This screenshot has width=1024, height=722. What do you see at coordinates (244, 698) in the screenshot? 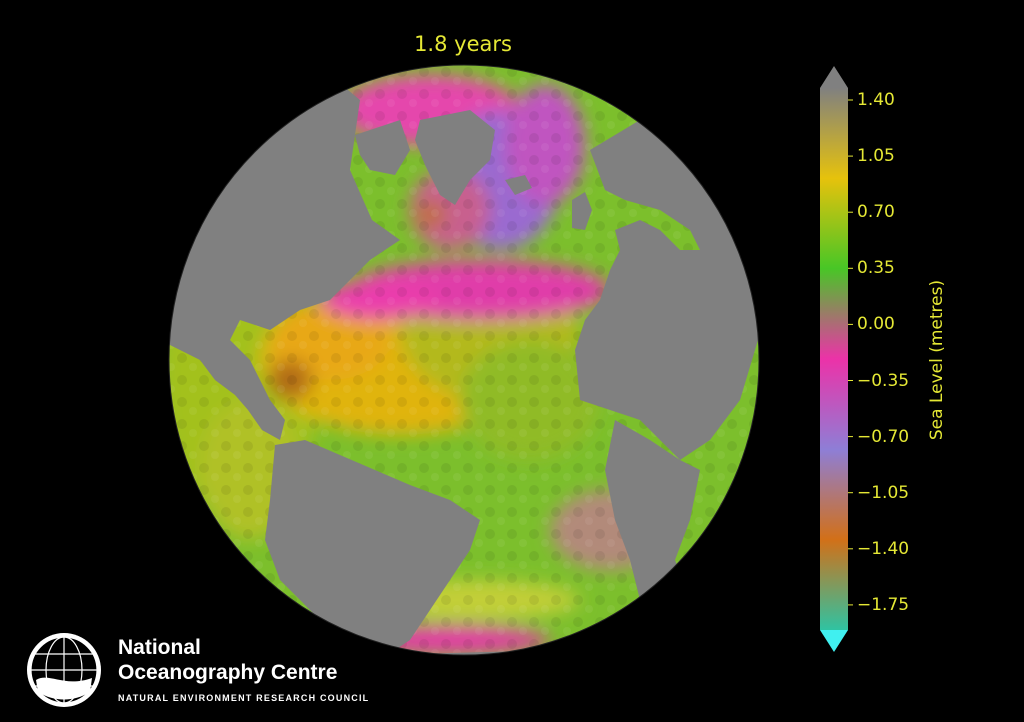
I see `logo-subtitle: NATURAL ENVIRONMENT RESEARCH COUNCIL` at bounding box center [244, 698].